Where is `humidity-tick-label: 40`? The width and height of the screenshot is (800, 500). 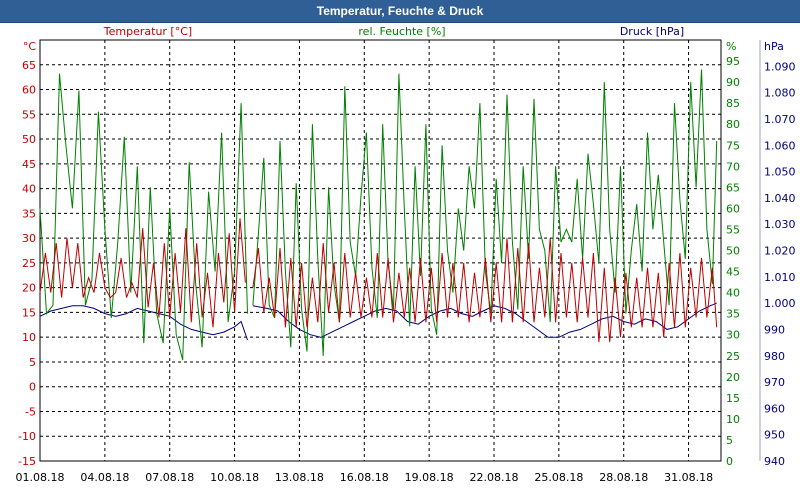
humidity-tick-label: 40 is located at coordinates (733, 293).